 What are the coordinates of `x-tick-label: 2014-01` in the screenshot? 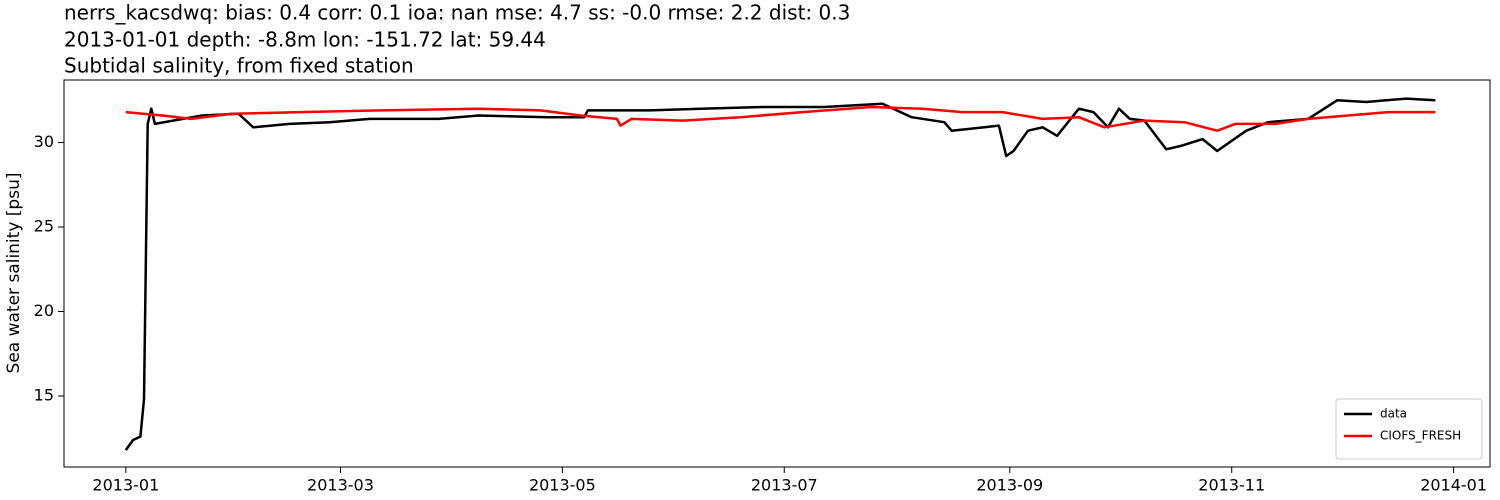 It's located at (1453, 485).